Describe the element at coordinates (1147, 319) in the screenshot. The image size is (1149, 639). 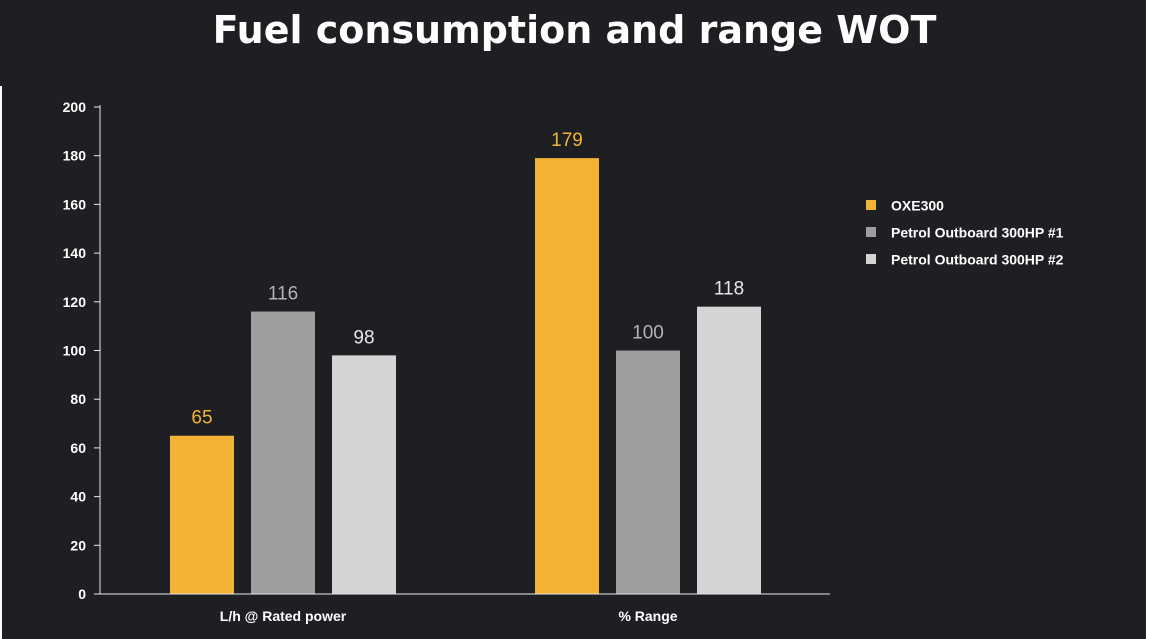
I see `frame-right-edge` at that location.